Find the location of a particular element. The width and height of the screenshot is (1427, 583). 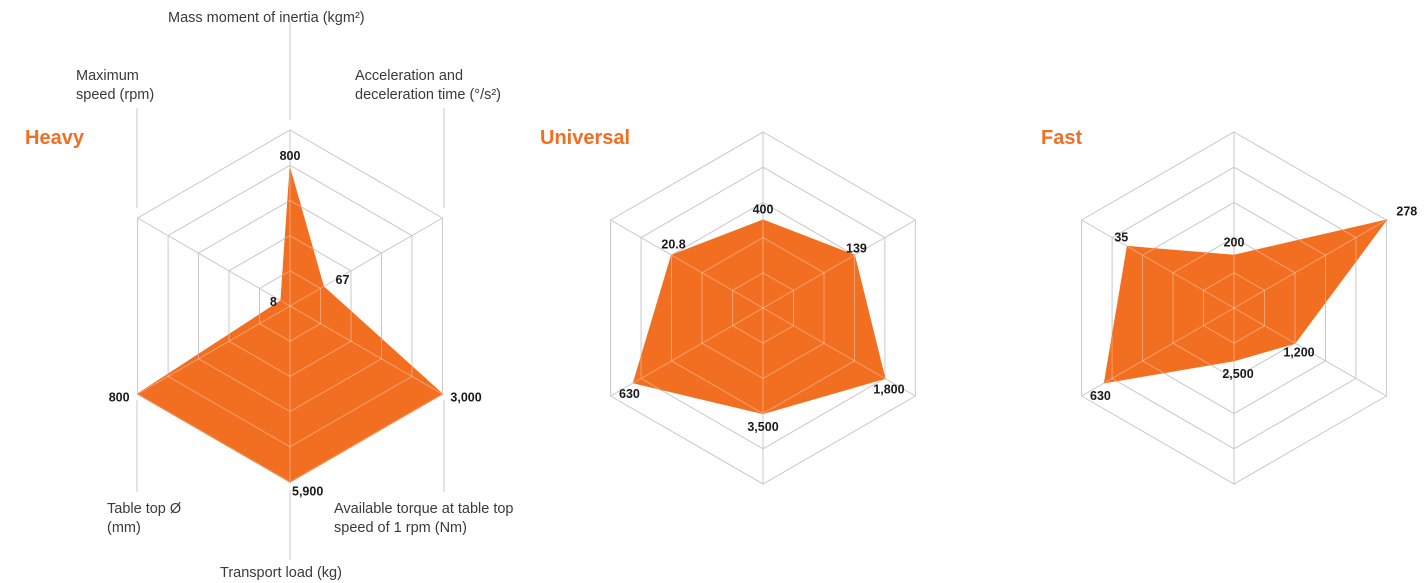

data-label: 35 is located at coordinates (1121, 238).